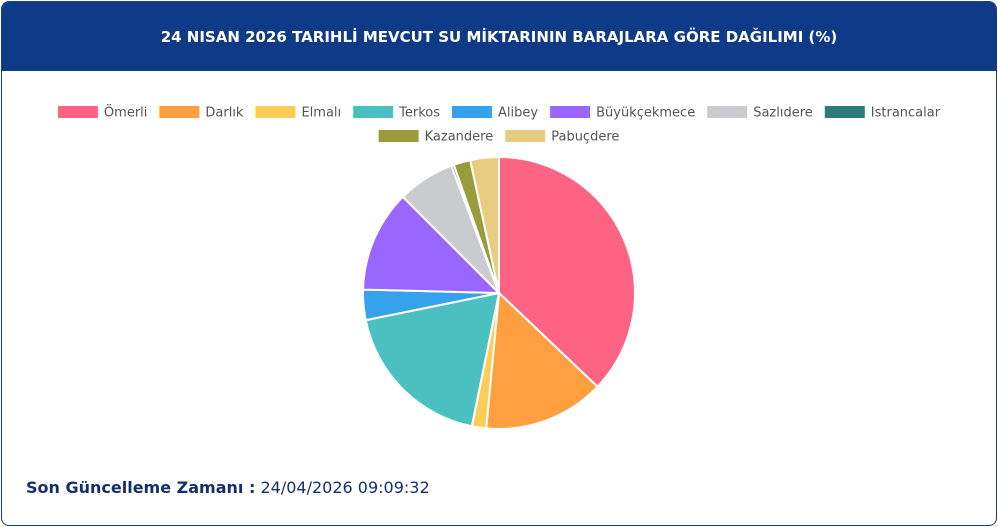  I want to click on footer-label: Son Güncelleme Zamanı :, so click(141, 487).